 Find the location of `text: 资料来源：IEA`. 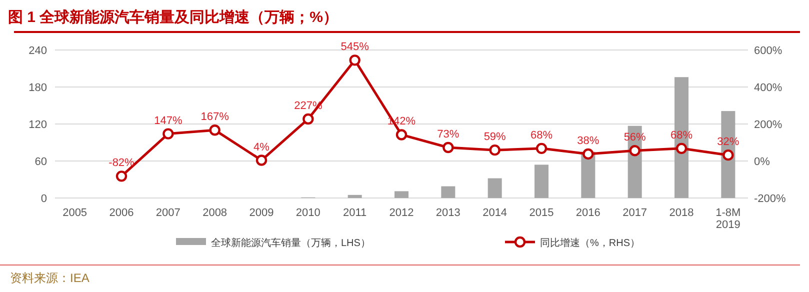

text: 资料来源：IEA is located at coordinates (50, 278).